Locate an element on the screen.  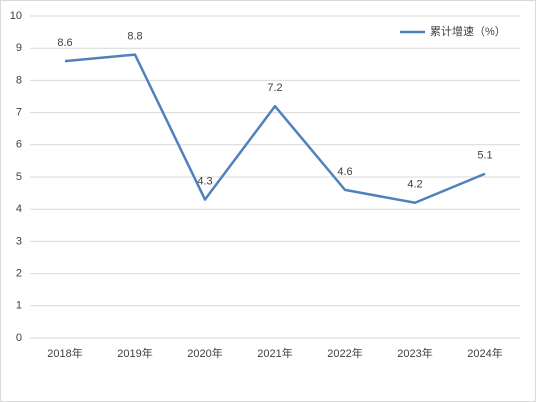
x-tick-label: 2019年 is located at coordinates (134, 353).